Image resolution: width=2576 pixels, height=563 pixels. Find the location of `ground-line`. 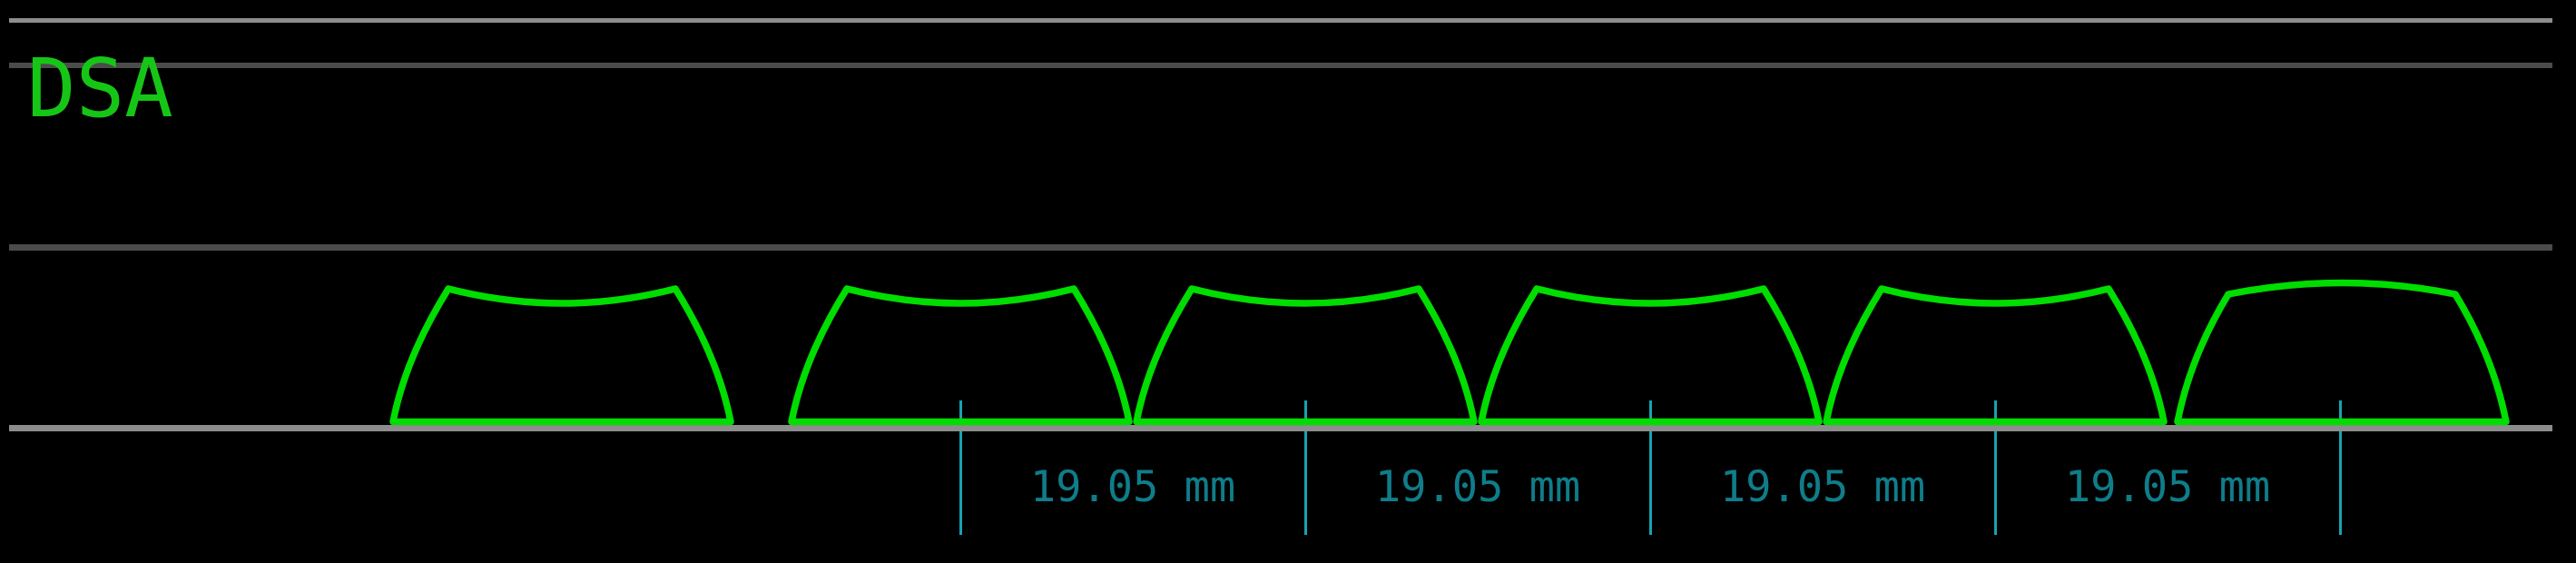

ground-line is located at coordinates (1280, 428).